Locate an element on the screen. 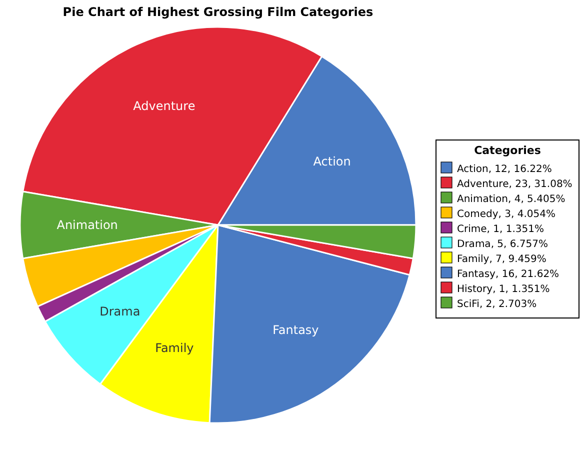 The width and height of the screenshot is (582, 450). legend-label: Crime is located at coordinates (472, 229).